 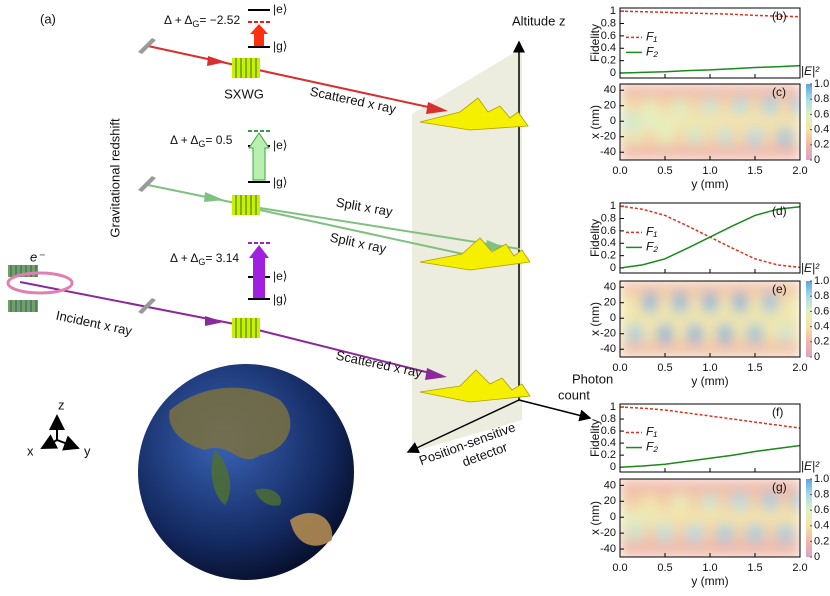 I want to click on electron-source, so click(x=40, y=288).